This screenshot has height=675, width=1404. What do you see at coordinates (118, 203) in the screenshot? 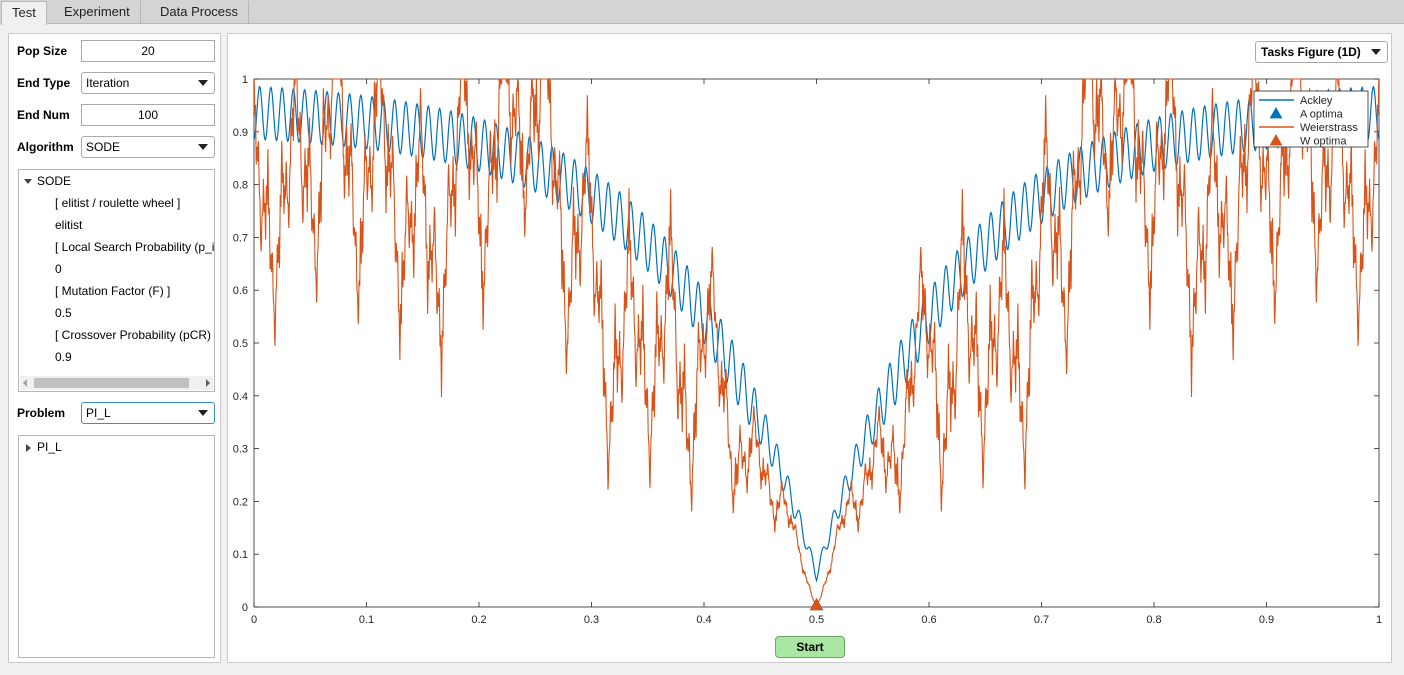
I see `tree-node-param: [ elitist / roulette wheel ]` at bounding box center [118, 203].